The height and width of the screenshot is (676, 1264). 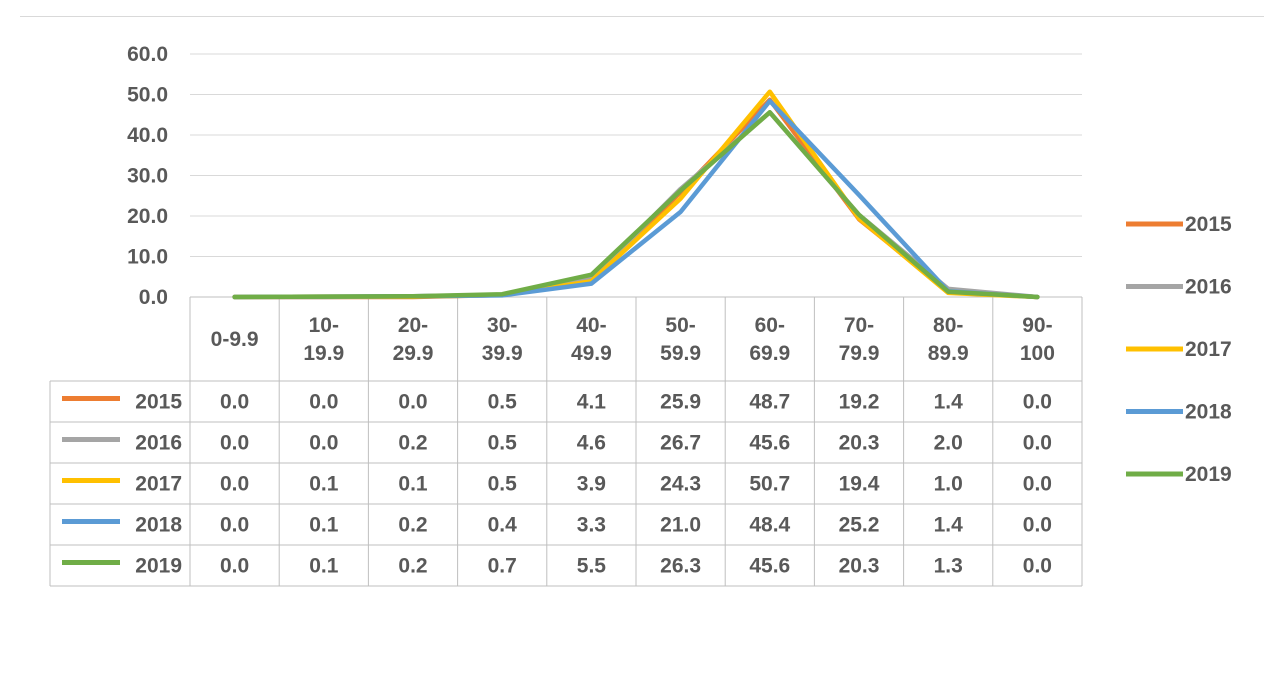 What do you see at coordinates (592, 402) in the screenshot?
I see `table-cell-value: 4.1` at bounding box center [592, 402].